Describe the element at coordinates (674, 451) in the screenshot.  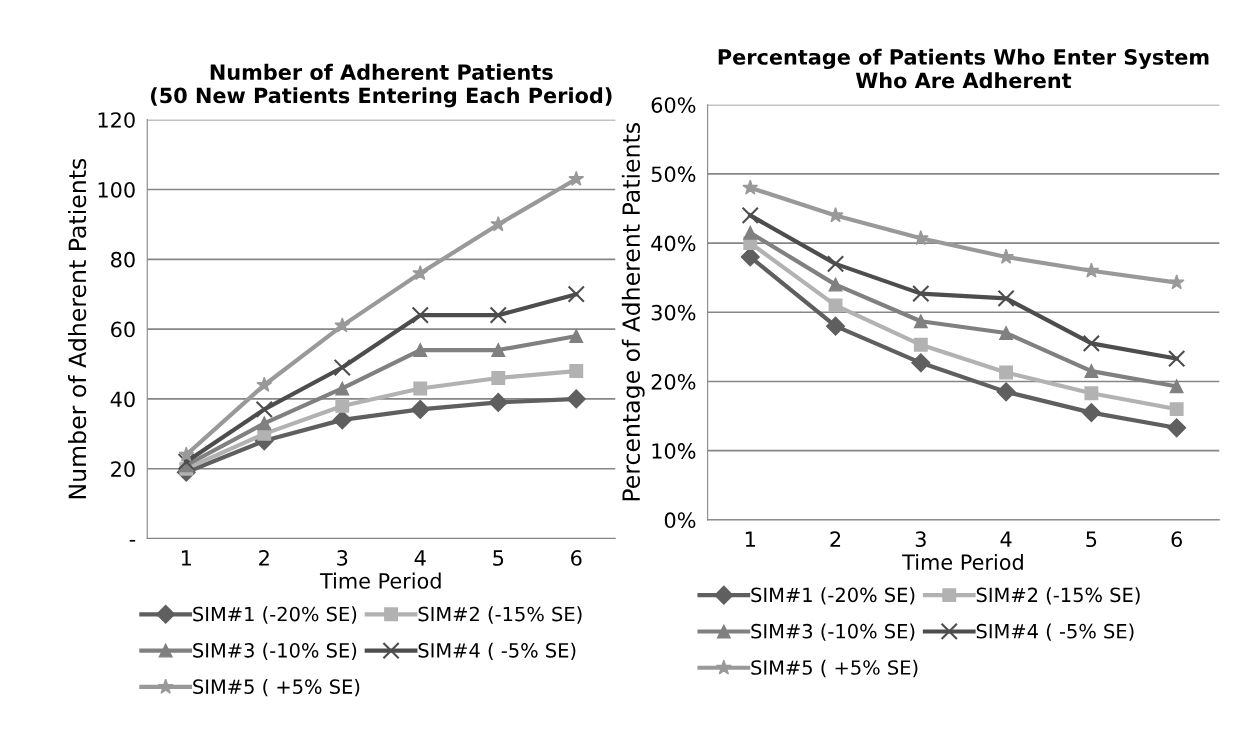
I see `y-tick-label: 10%` at that location.